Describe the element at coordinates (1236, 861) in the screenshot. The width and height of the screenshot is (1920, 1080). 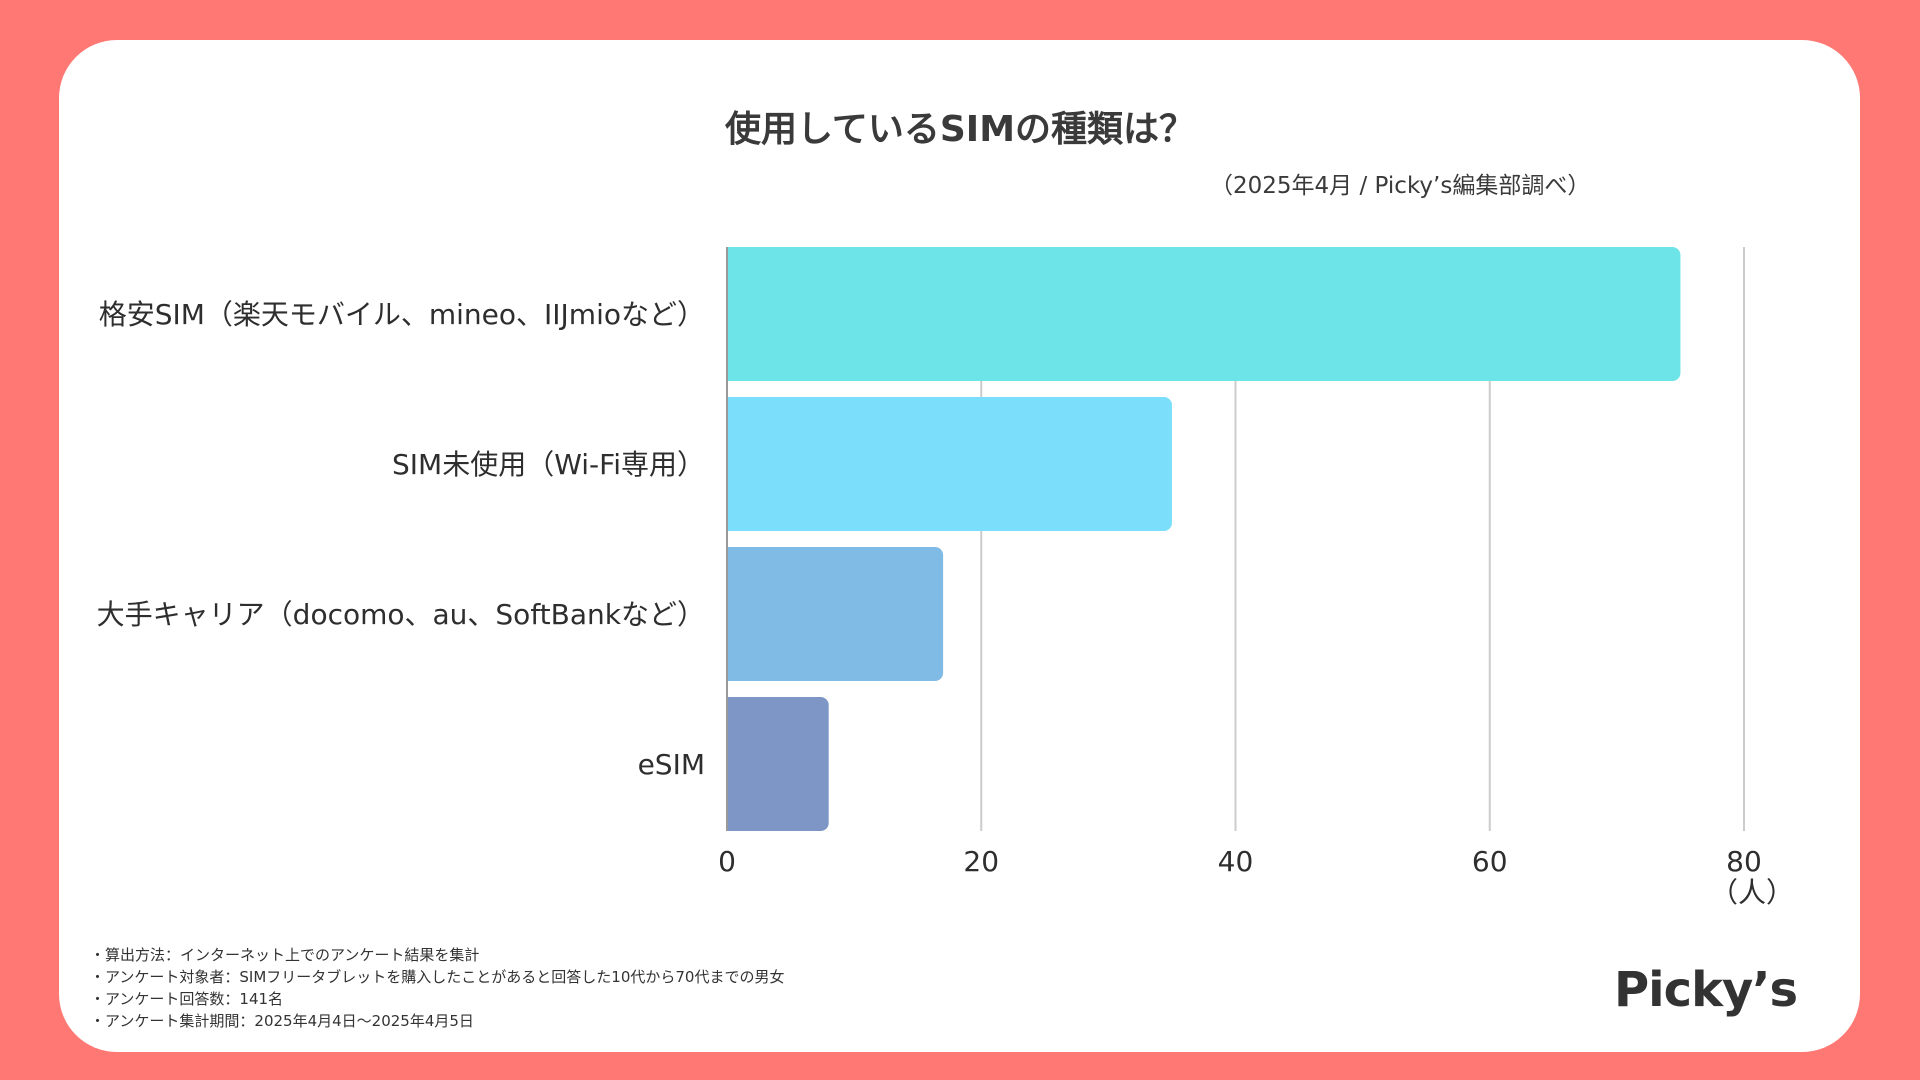
I see `x-tick-label-2: 40` at that location.